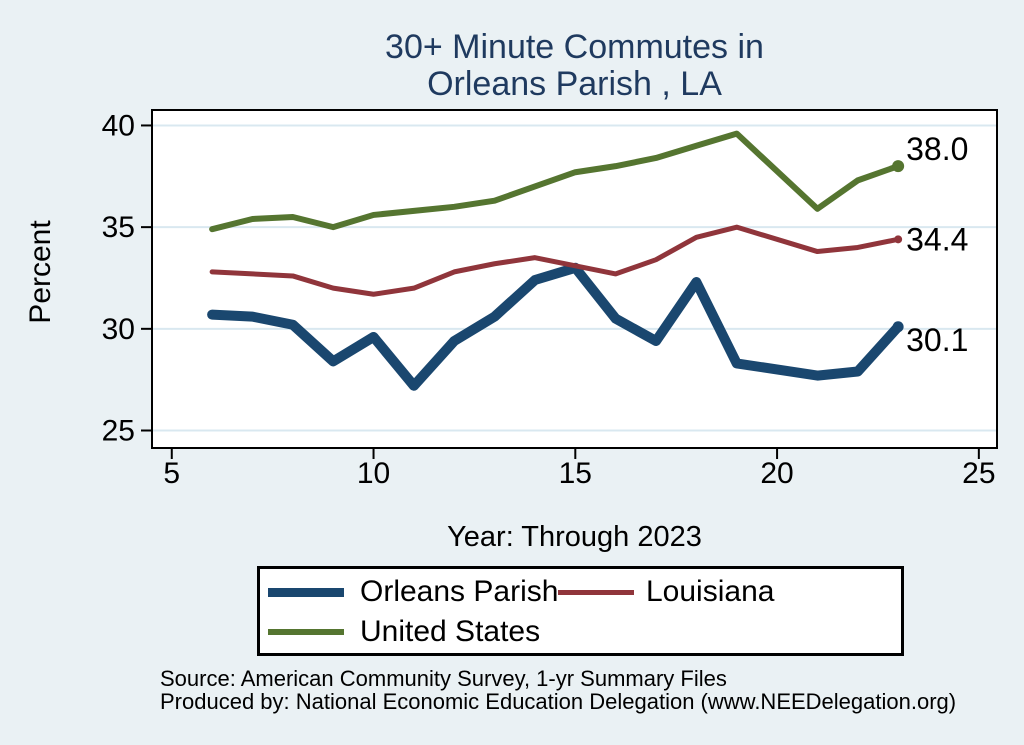 Image resolution: width=1024 pixels, height=745 pixels. Describe the element at coordinates (459, 591) in the screenshot. I see `legend-label-orleans-parish: Orleans Parish` at that location.